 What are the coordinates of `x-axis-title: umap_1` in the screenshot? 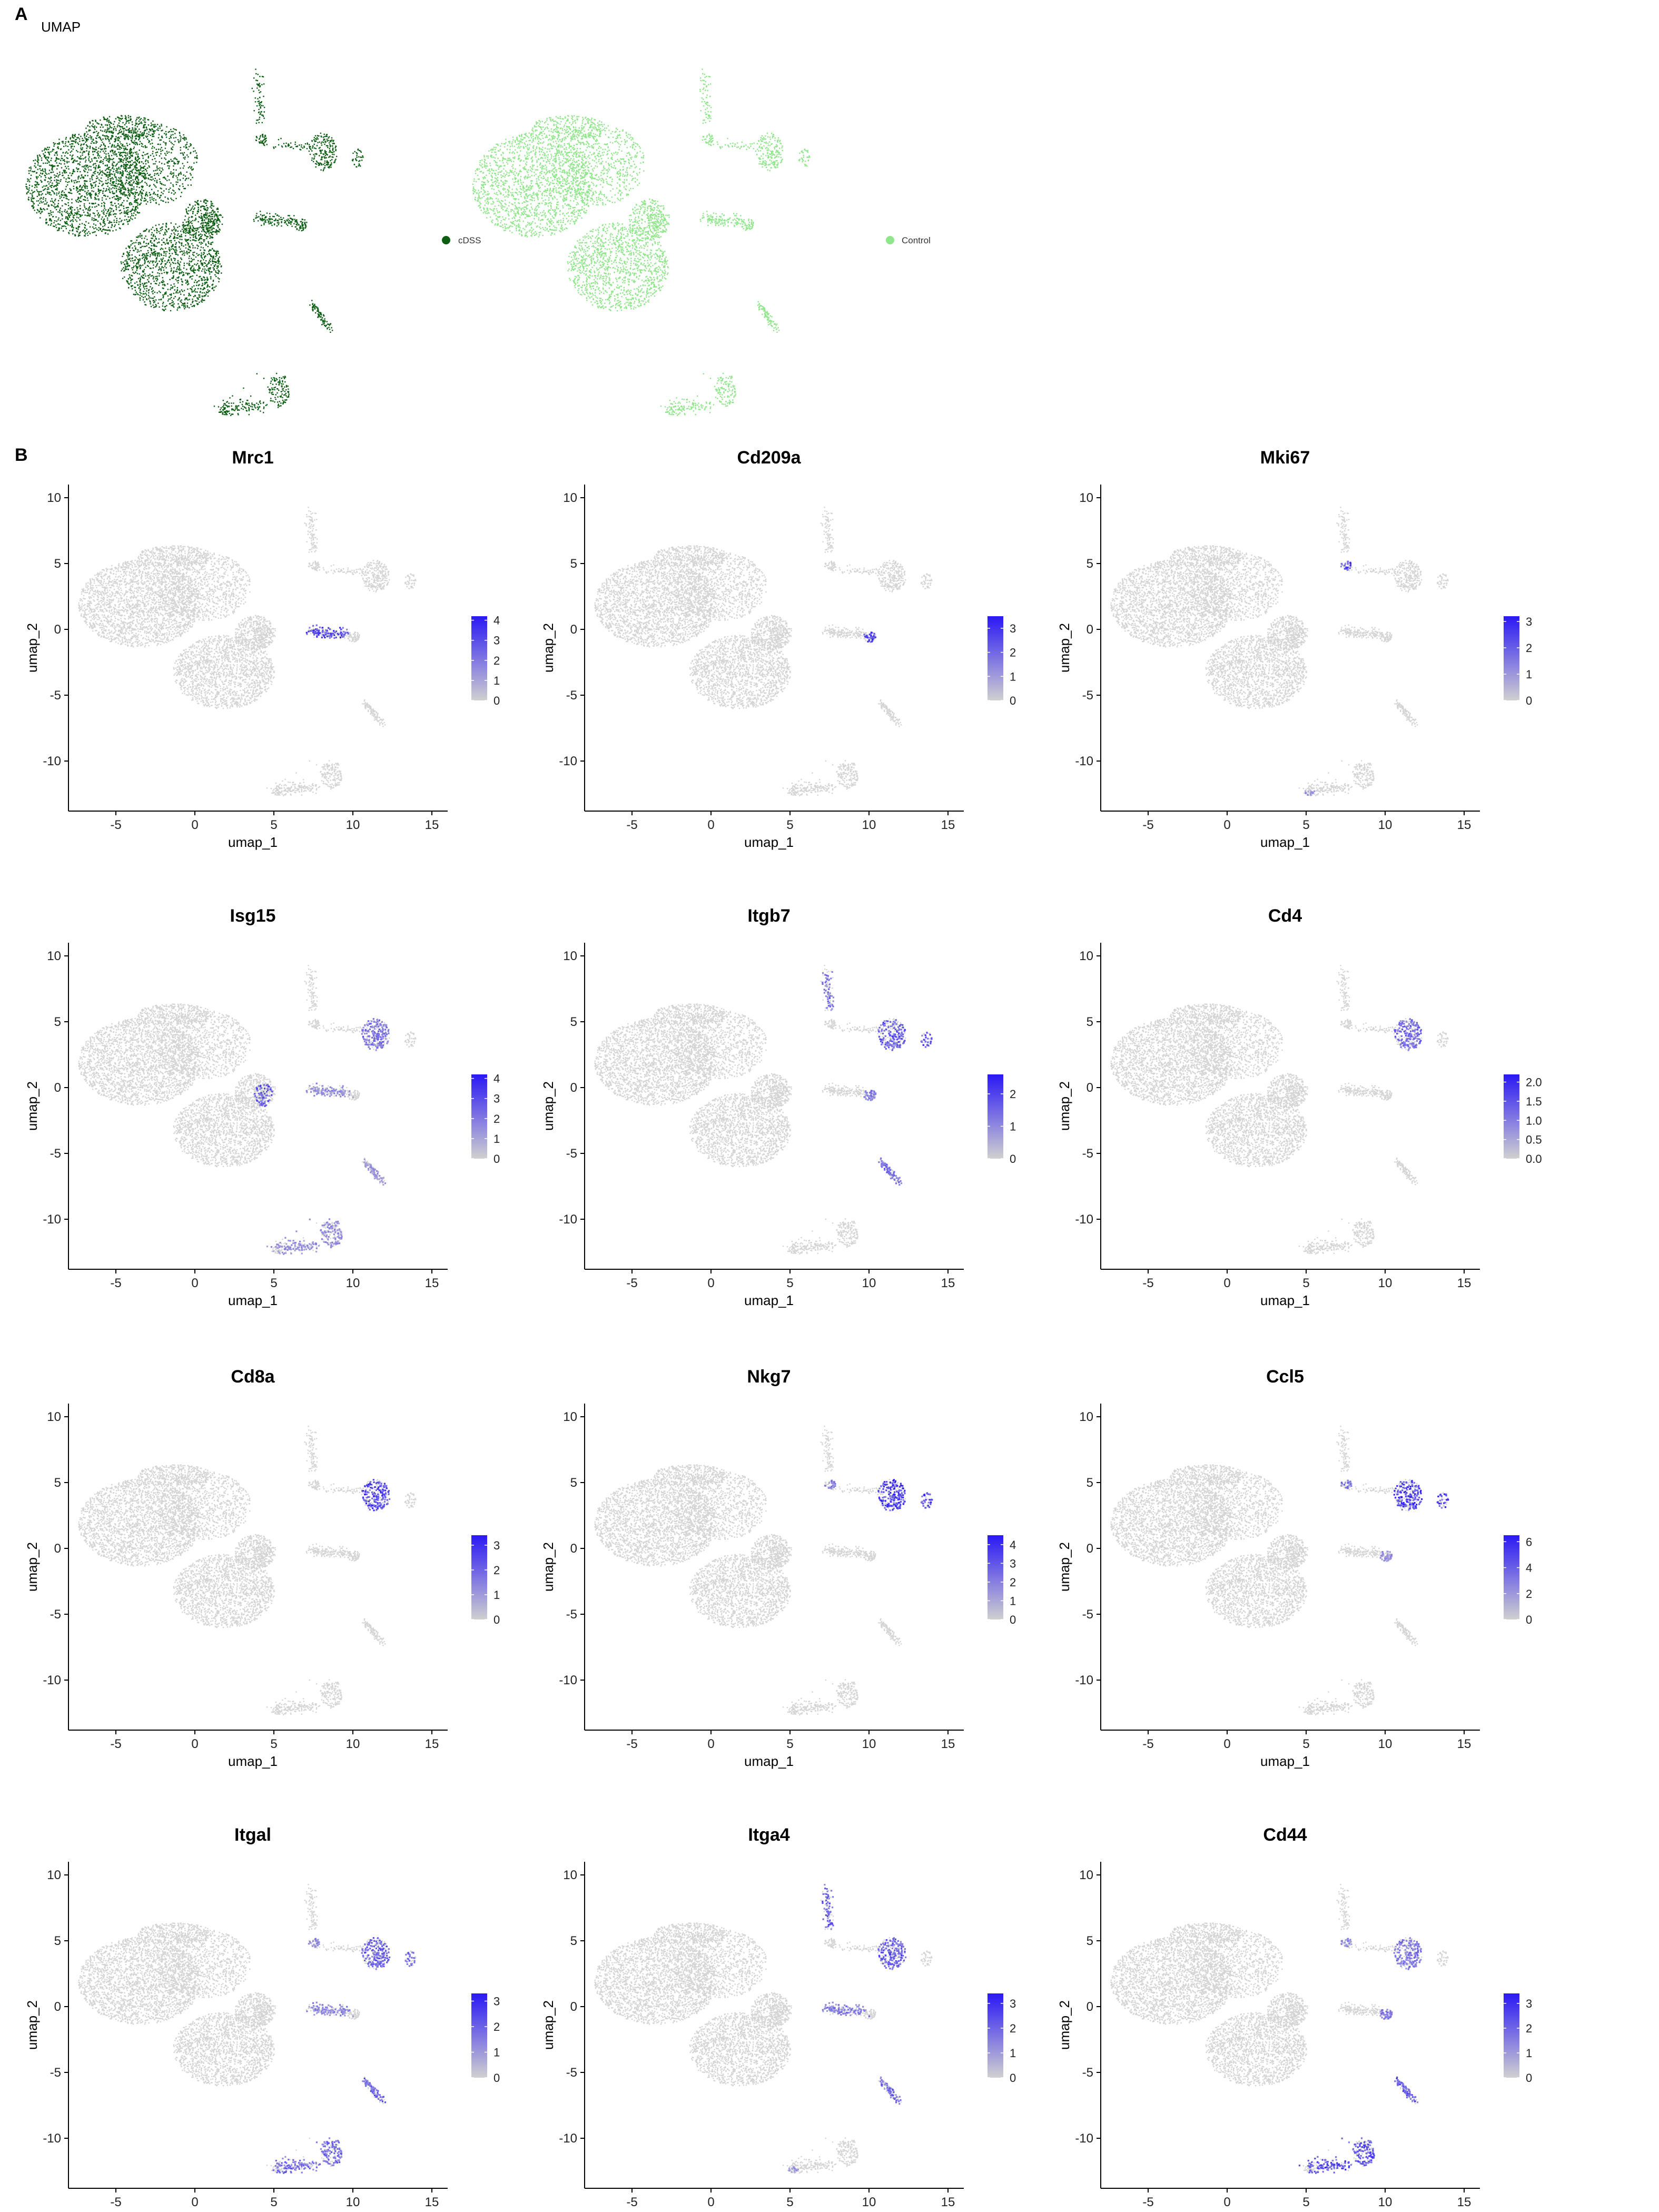 It's located at (1285, 1300).